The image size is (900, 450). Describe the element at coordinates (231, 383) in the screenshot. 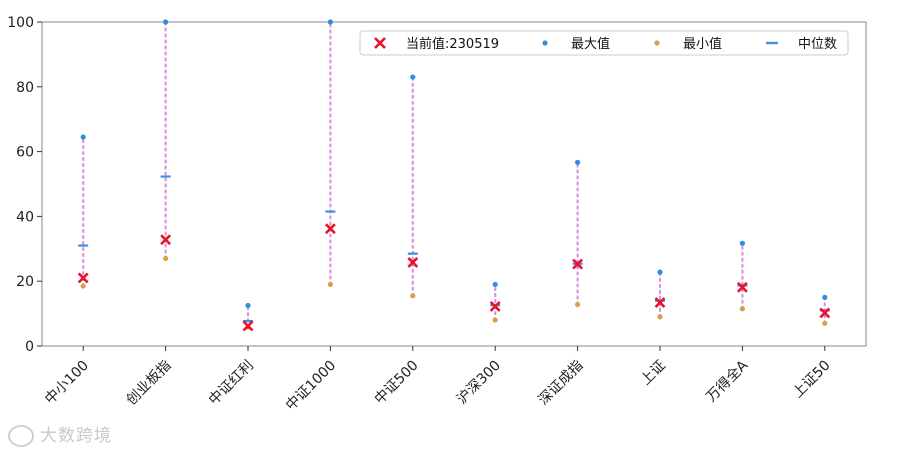

I see `x-tick-label: 中证红利` at that location.